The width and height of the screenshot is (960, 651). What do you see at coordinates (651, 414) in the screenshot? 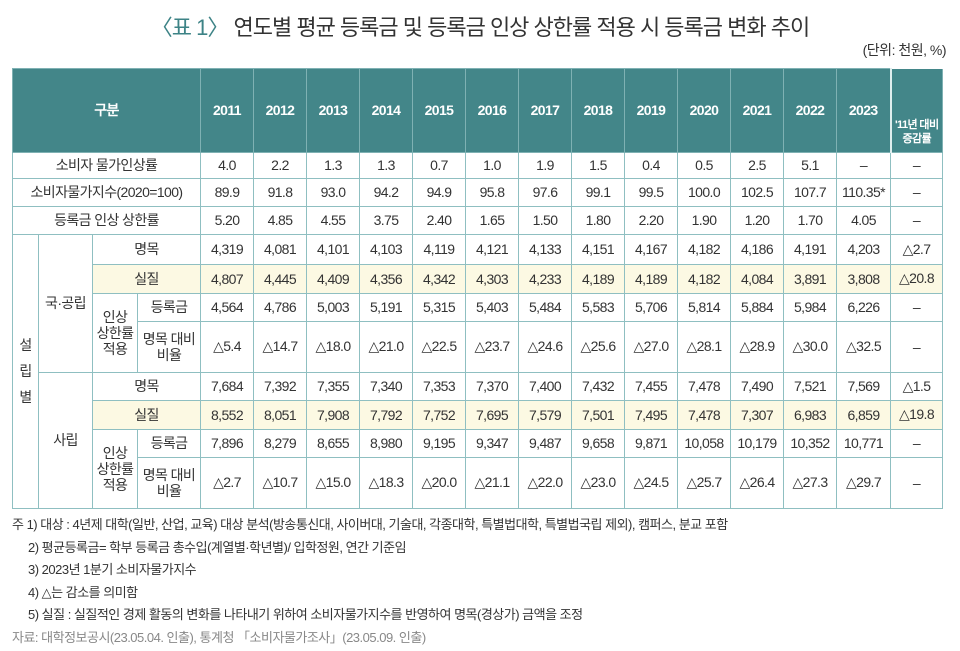
I see `value-cell: 7,495` at bounding box center [651, 414].